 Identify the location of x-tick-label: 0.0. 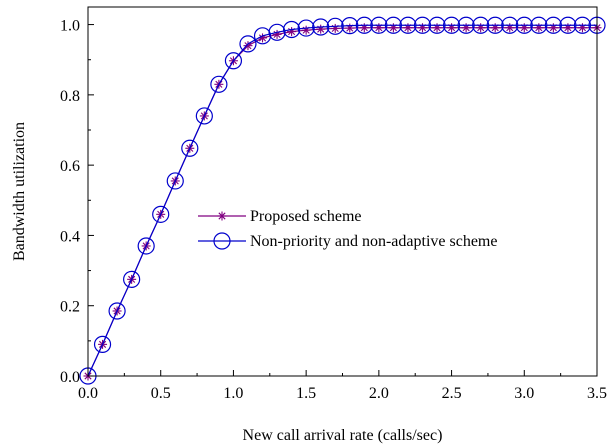
(88, 393).